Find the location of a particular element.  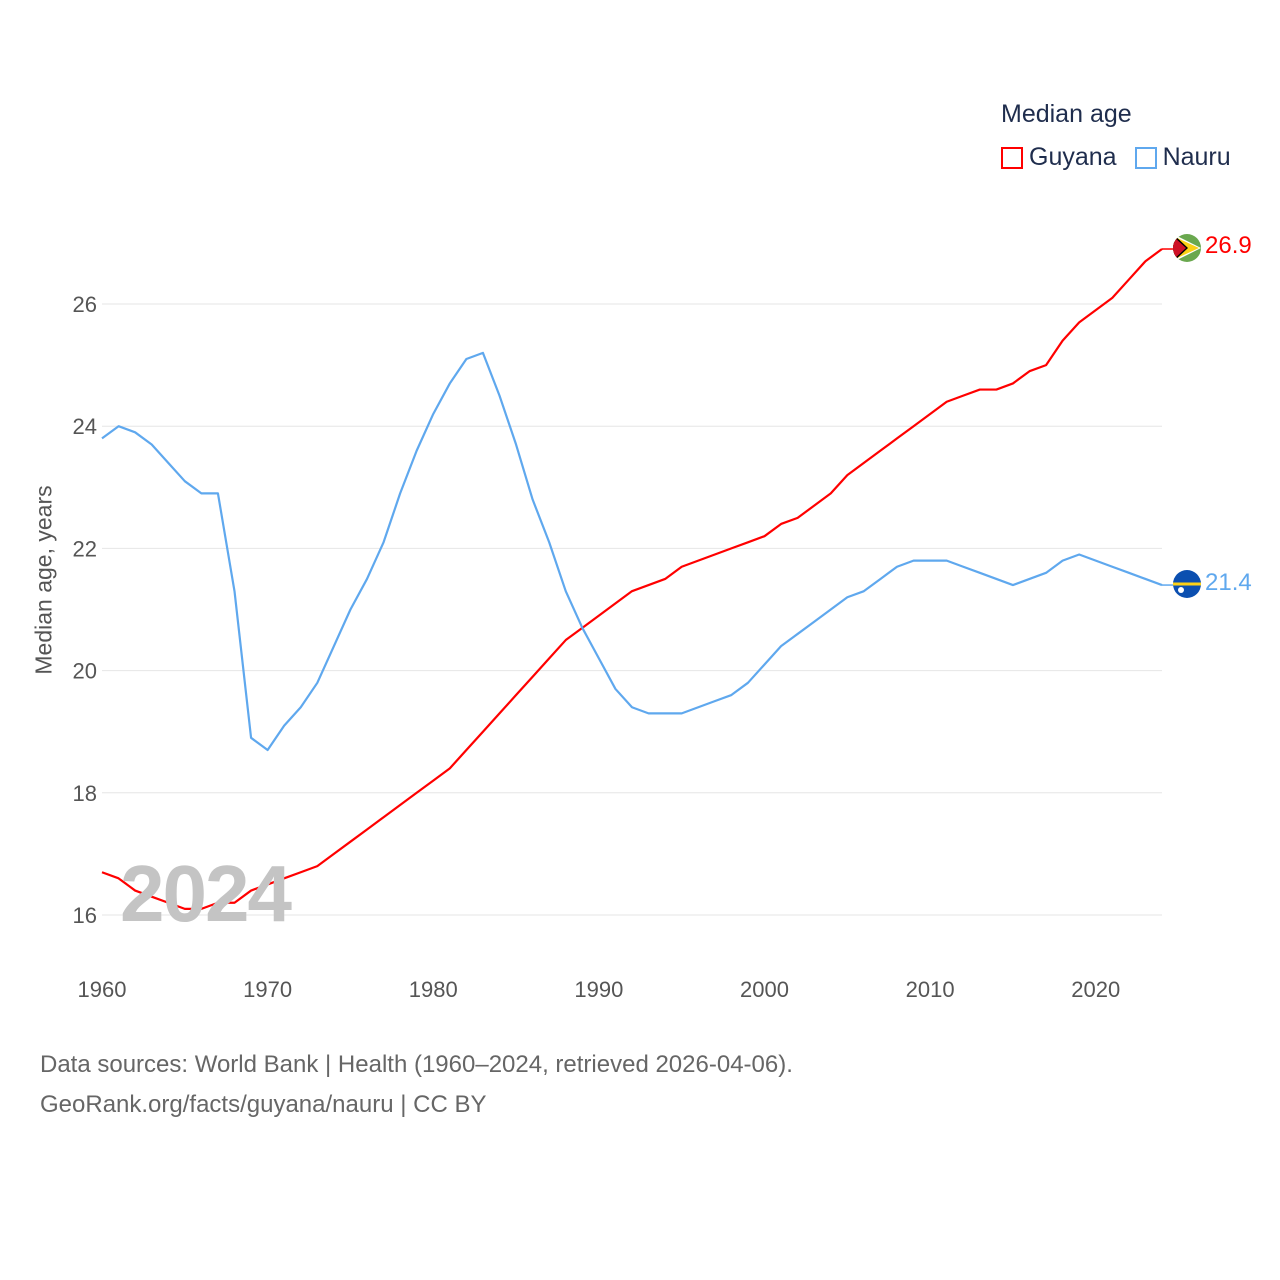

y-tick-label: 22 is located at coordinates (85, 548).